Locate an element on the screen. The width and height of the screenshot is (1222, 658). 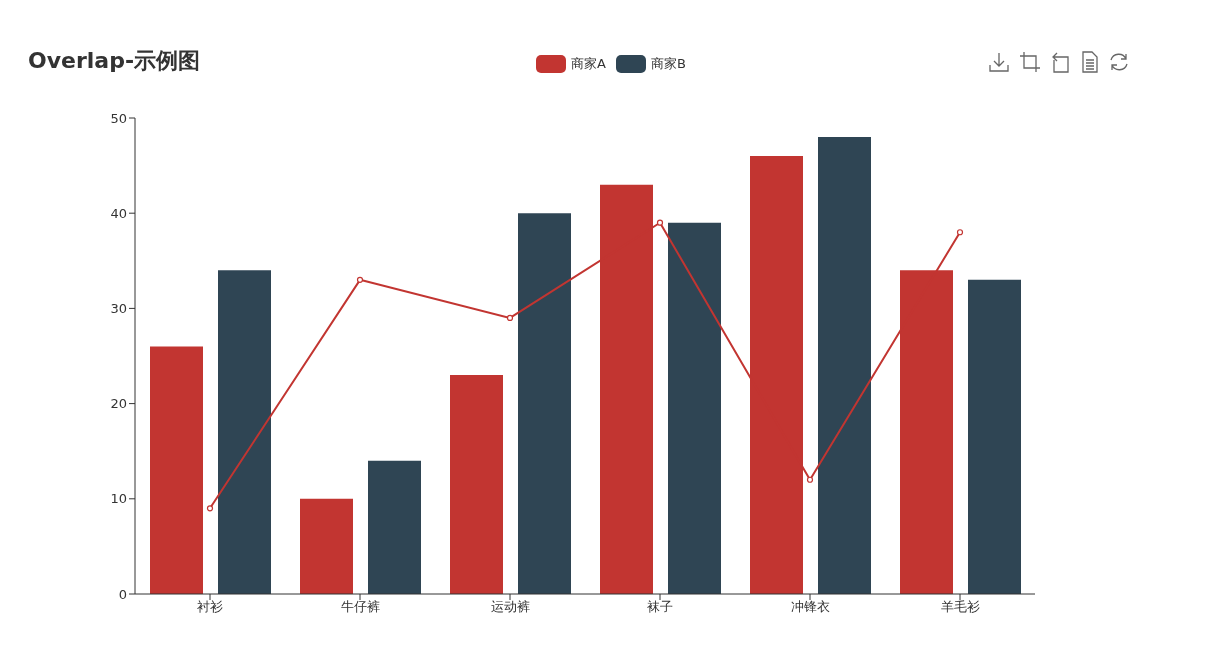
x-tick-label: 袜子 is located at coordinates (660, 607).